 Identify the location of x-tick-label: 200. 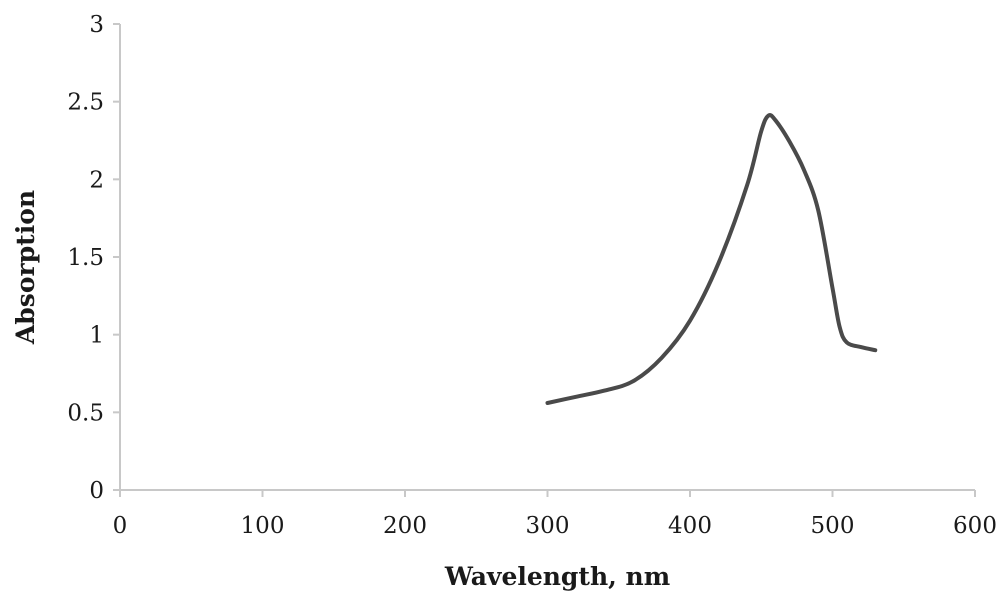
(405, 526).